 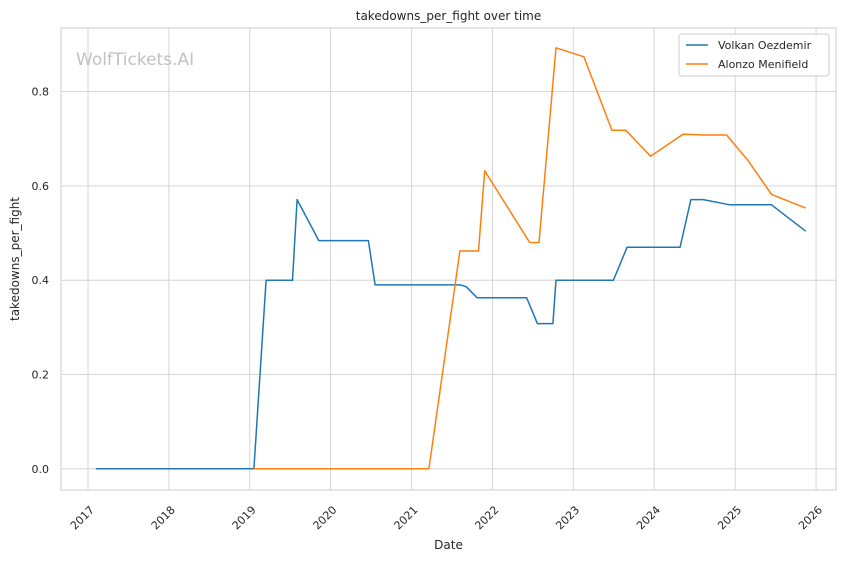 What do you see at coordinates (446, 517) in the screenshot?
I see `x-tick-labels: 2017 2018 2019 2020 2021 2022 2023 2024 2025 2026` at bounding box center [446, 517].